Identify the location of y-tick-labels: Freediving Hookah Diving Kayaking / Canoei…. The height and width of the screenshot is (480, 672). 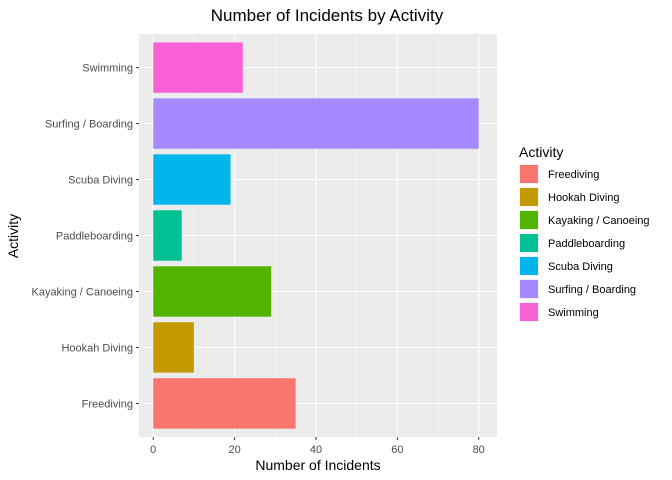
(85, 236).